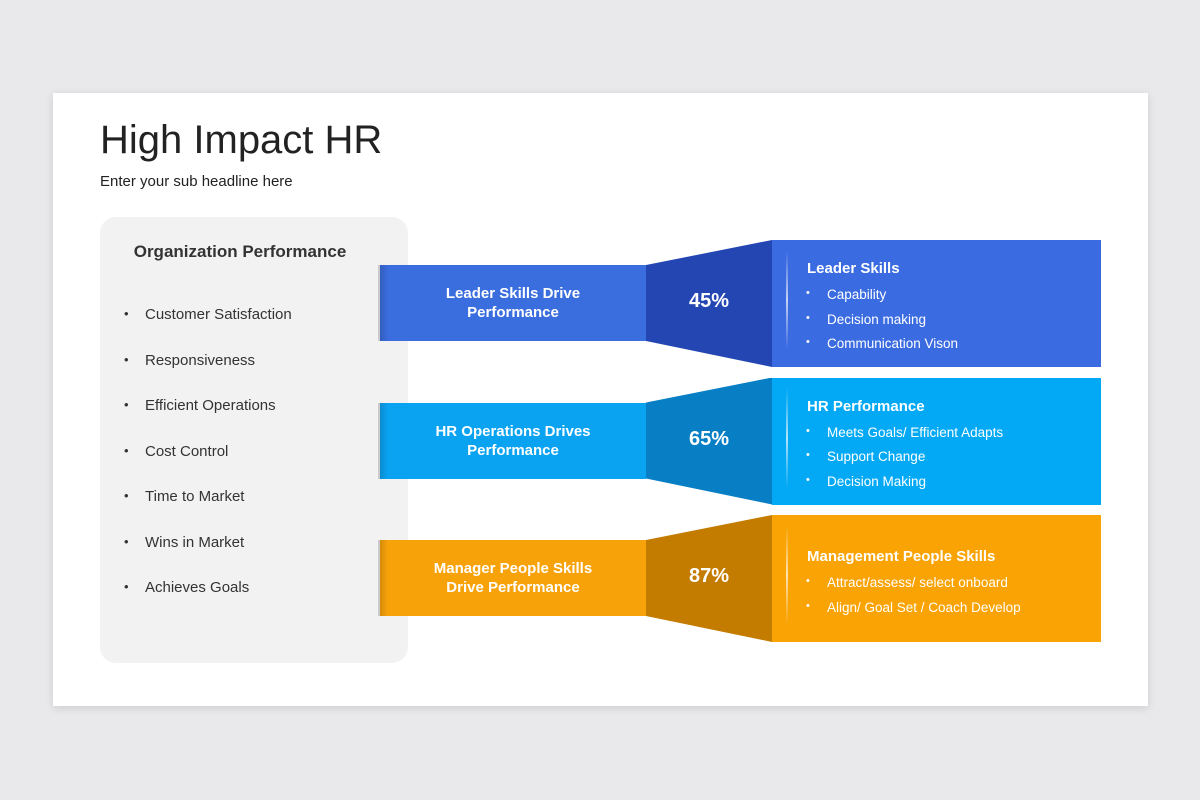 The width and height of the screenshot is (1200, 800). What do you see at coordinates (709, 576) in the screenshot?
I see `row-percent: 87%` at bounding box center [709, 576].